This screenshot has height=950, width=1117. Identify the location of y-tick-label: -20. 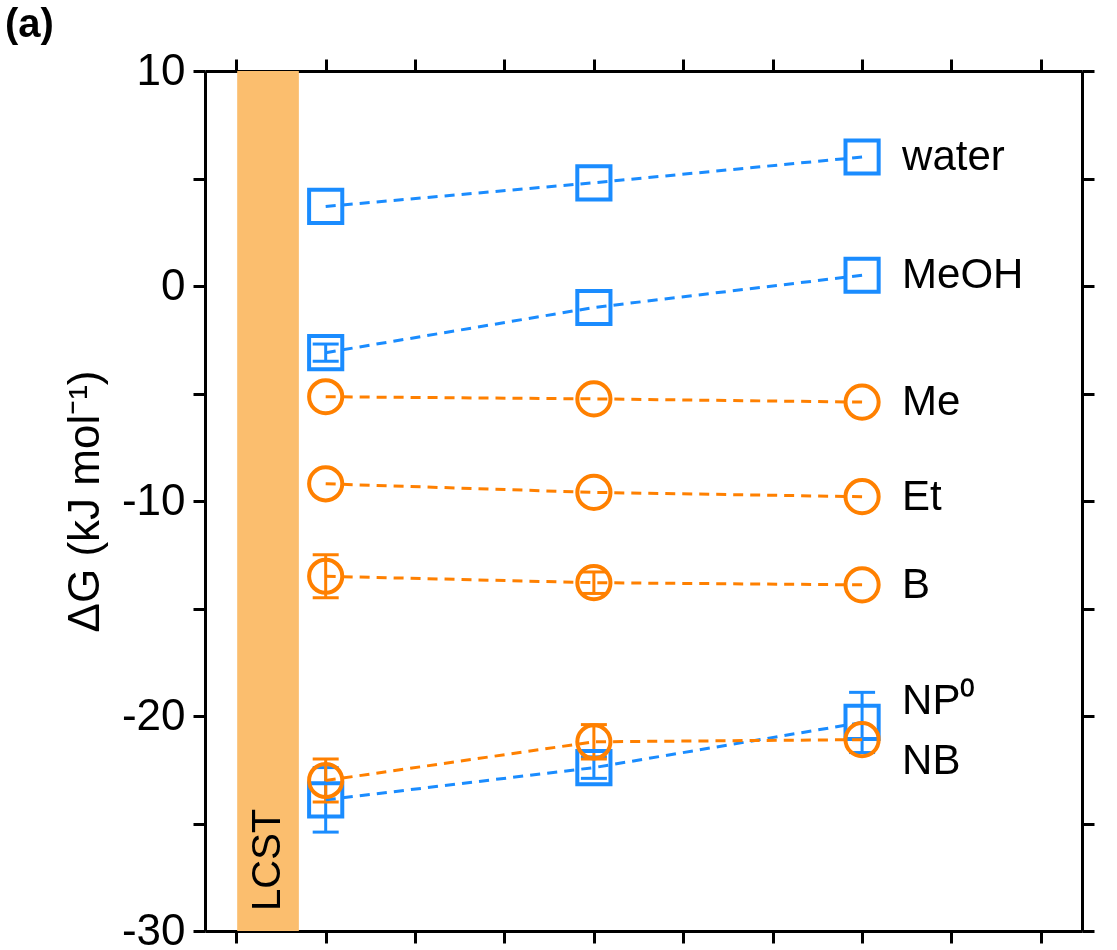
(153, 714).